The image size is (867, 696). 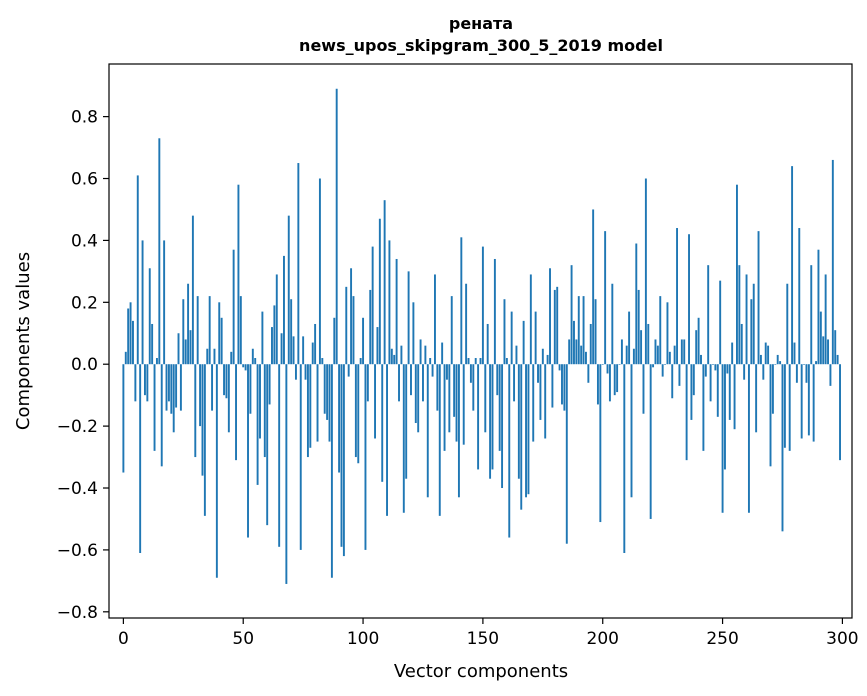 What do you see at coordinates (123, 639) in the screenshot?
I see `x-tick-label: 0` at bounding box center [123, 639].